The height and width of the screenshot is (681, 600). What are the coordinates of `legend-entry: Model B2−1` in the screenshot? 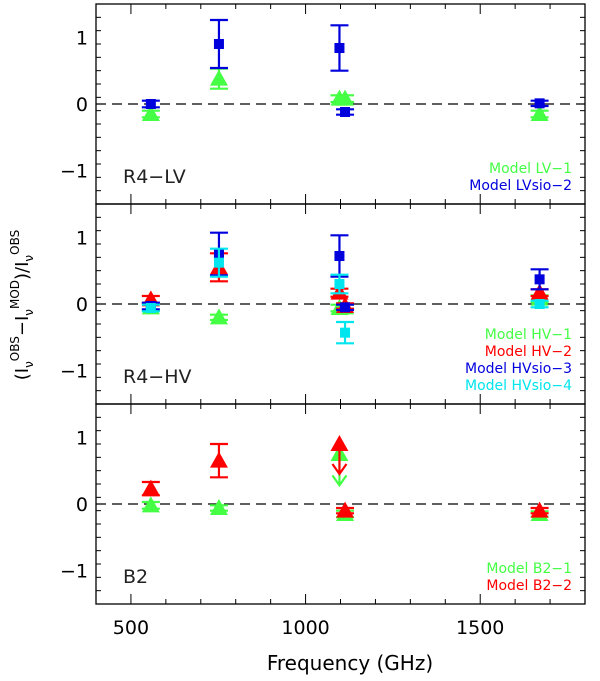 It's located at (529, 569).